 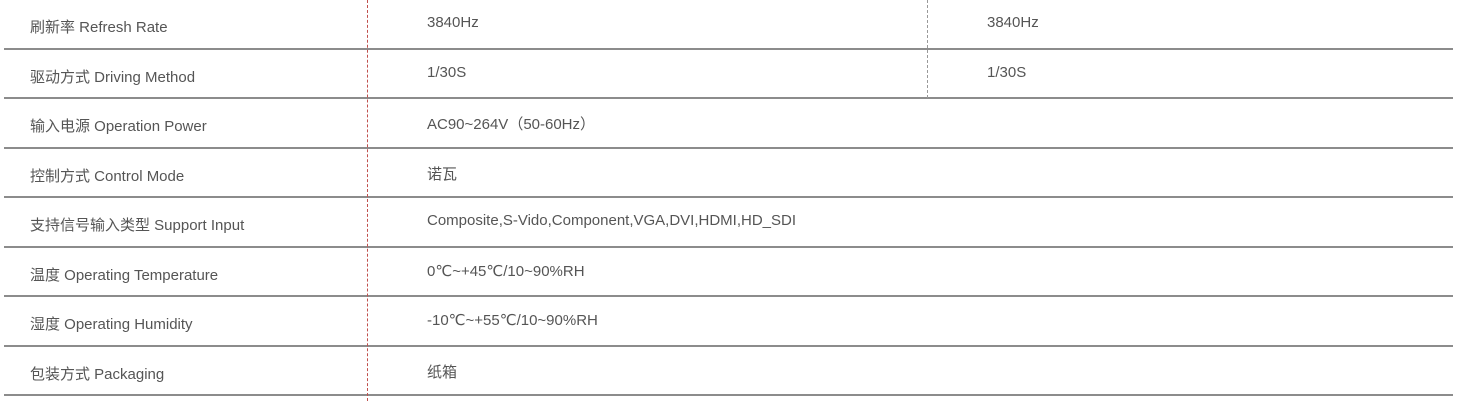 What do you see at coordinates (99, 27) in the screenshot?
I see `spec-label: 刷新率 Refresh Rate` at bounding box center [99, 27].